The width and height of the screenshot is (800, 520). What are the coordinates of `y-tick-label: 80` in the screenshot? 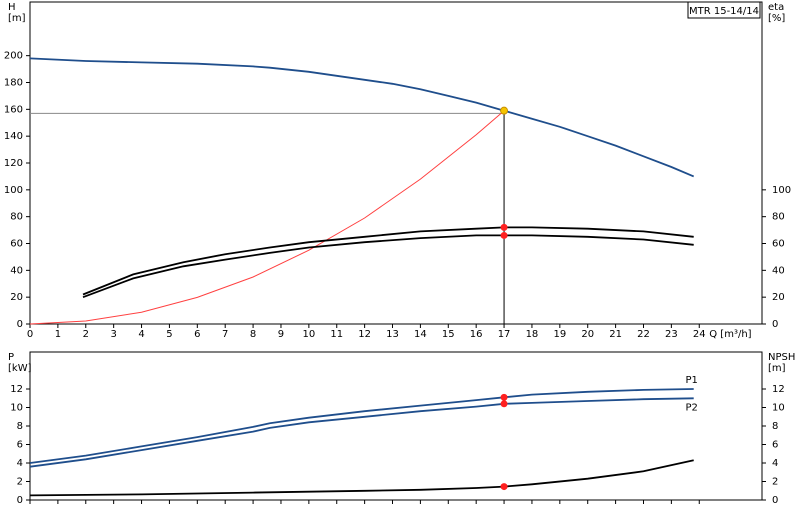 It's located at (16, 217).